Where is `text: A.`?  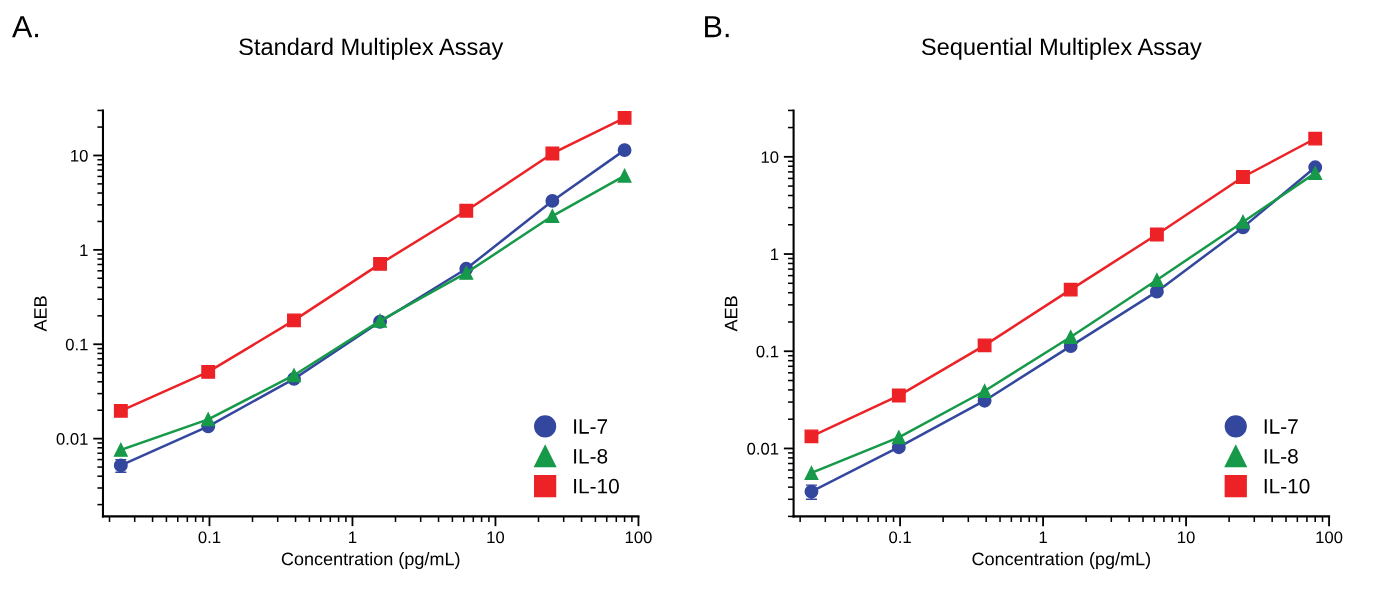 text: A. is located at coordinates (25, 27).